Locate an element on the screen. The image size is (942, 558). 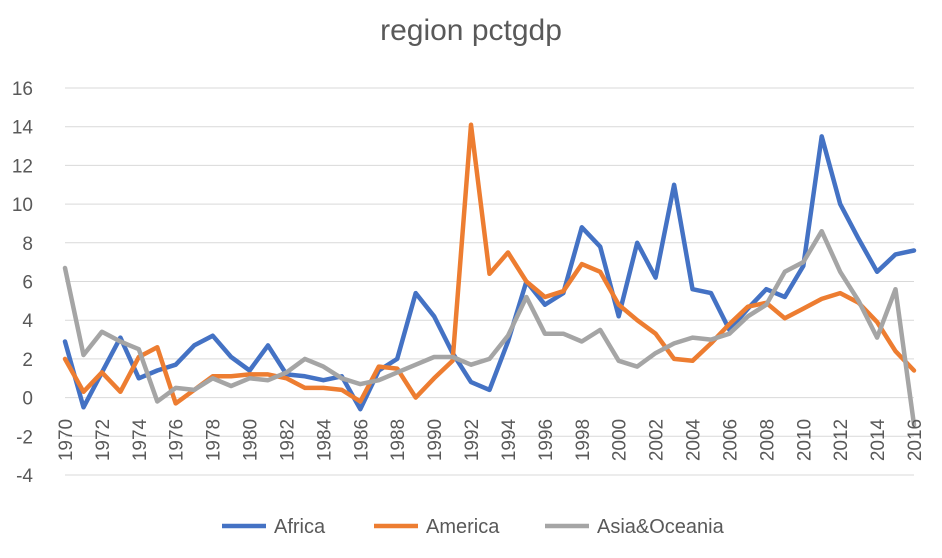
x-tick-label: 1992 is located at coordinates (472, 440).